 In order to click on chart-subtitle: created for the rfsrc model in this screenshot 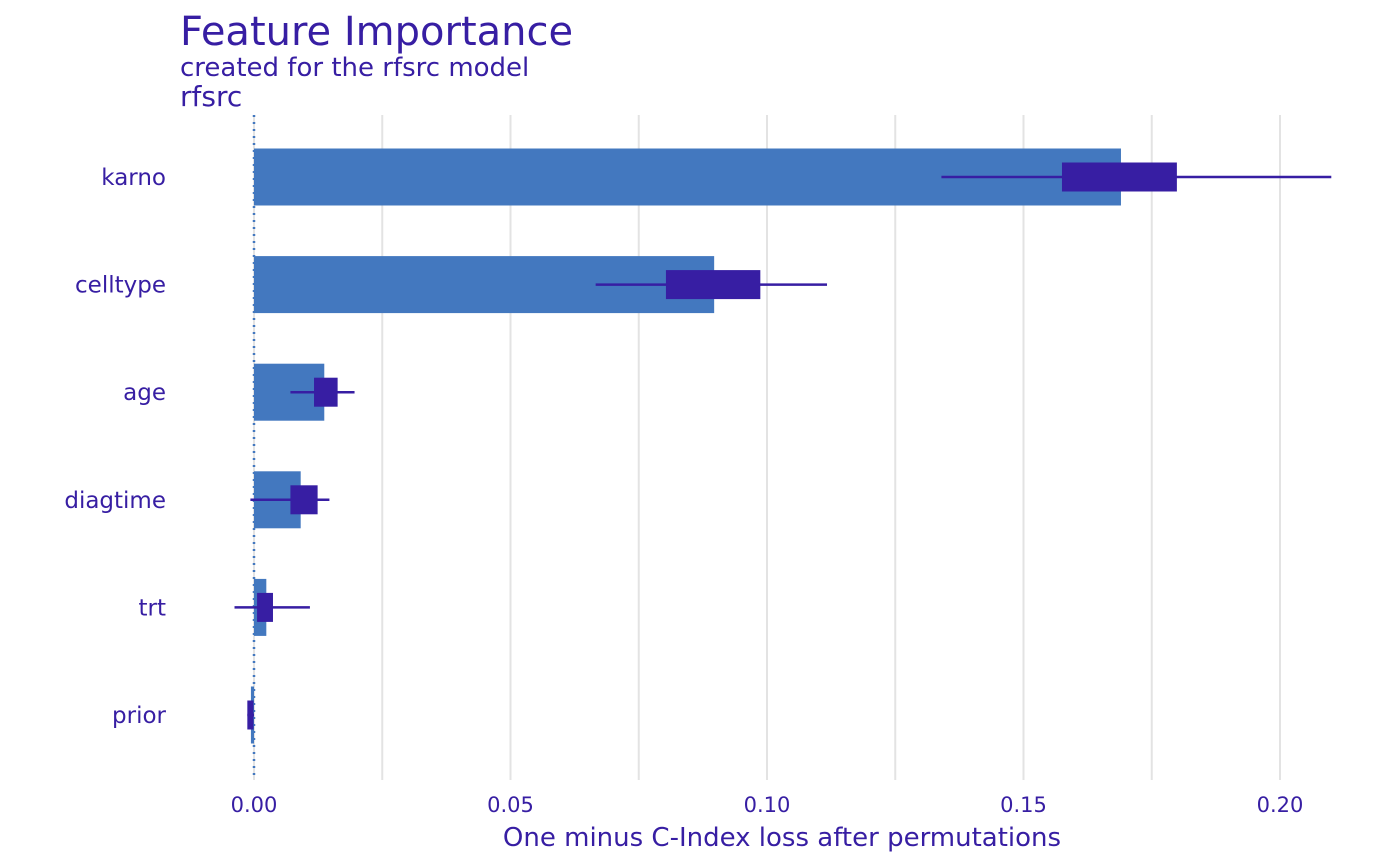, I will do `click(355, 68)`.